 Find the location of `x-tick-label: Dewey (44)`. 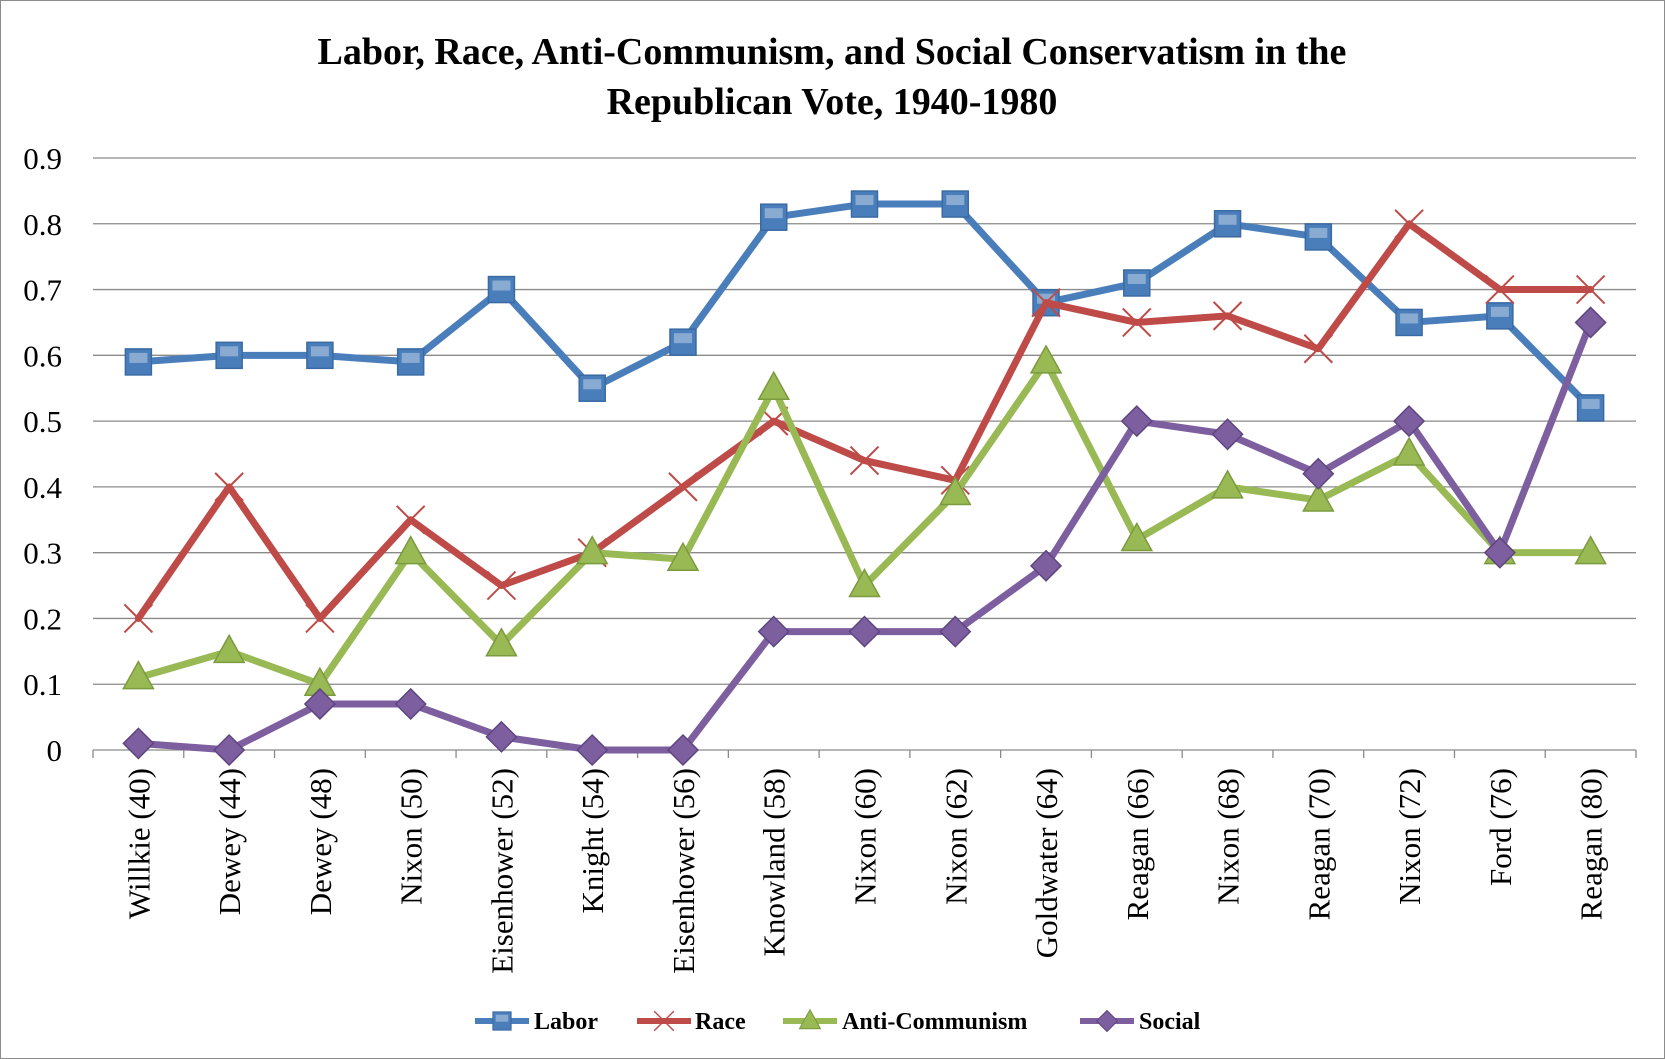

x-tick-label: Dewey (44) is located at coordinates (229, 841).